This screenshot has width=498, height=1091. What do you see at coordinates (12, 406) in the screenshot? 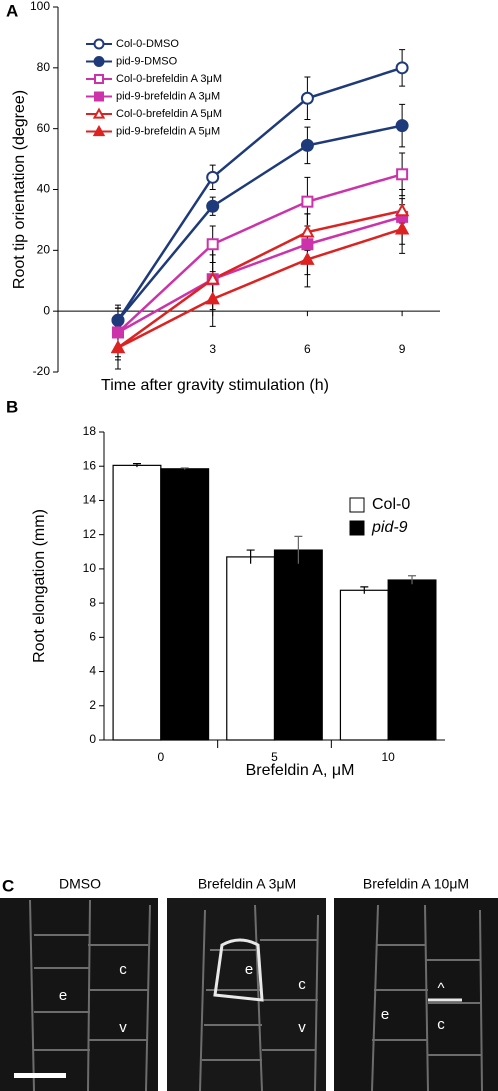
I see `panel-label: B` at bounding box center [12, 406].